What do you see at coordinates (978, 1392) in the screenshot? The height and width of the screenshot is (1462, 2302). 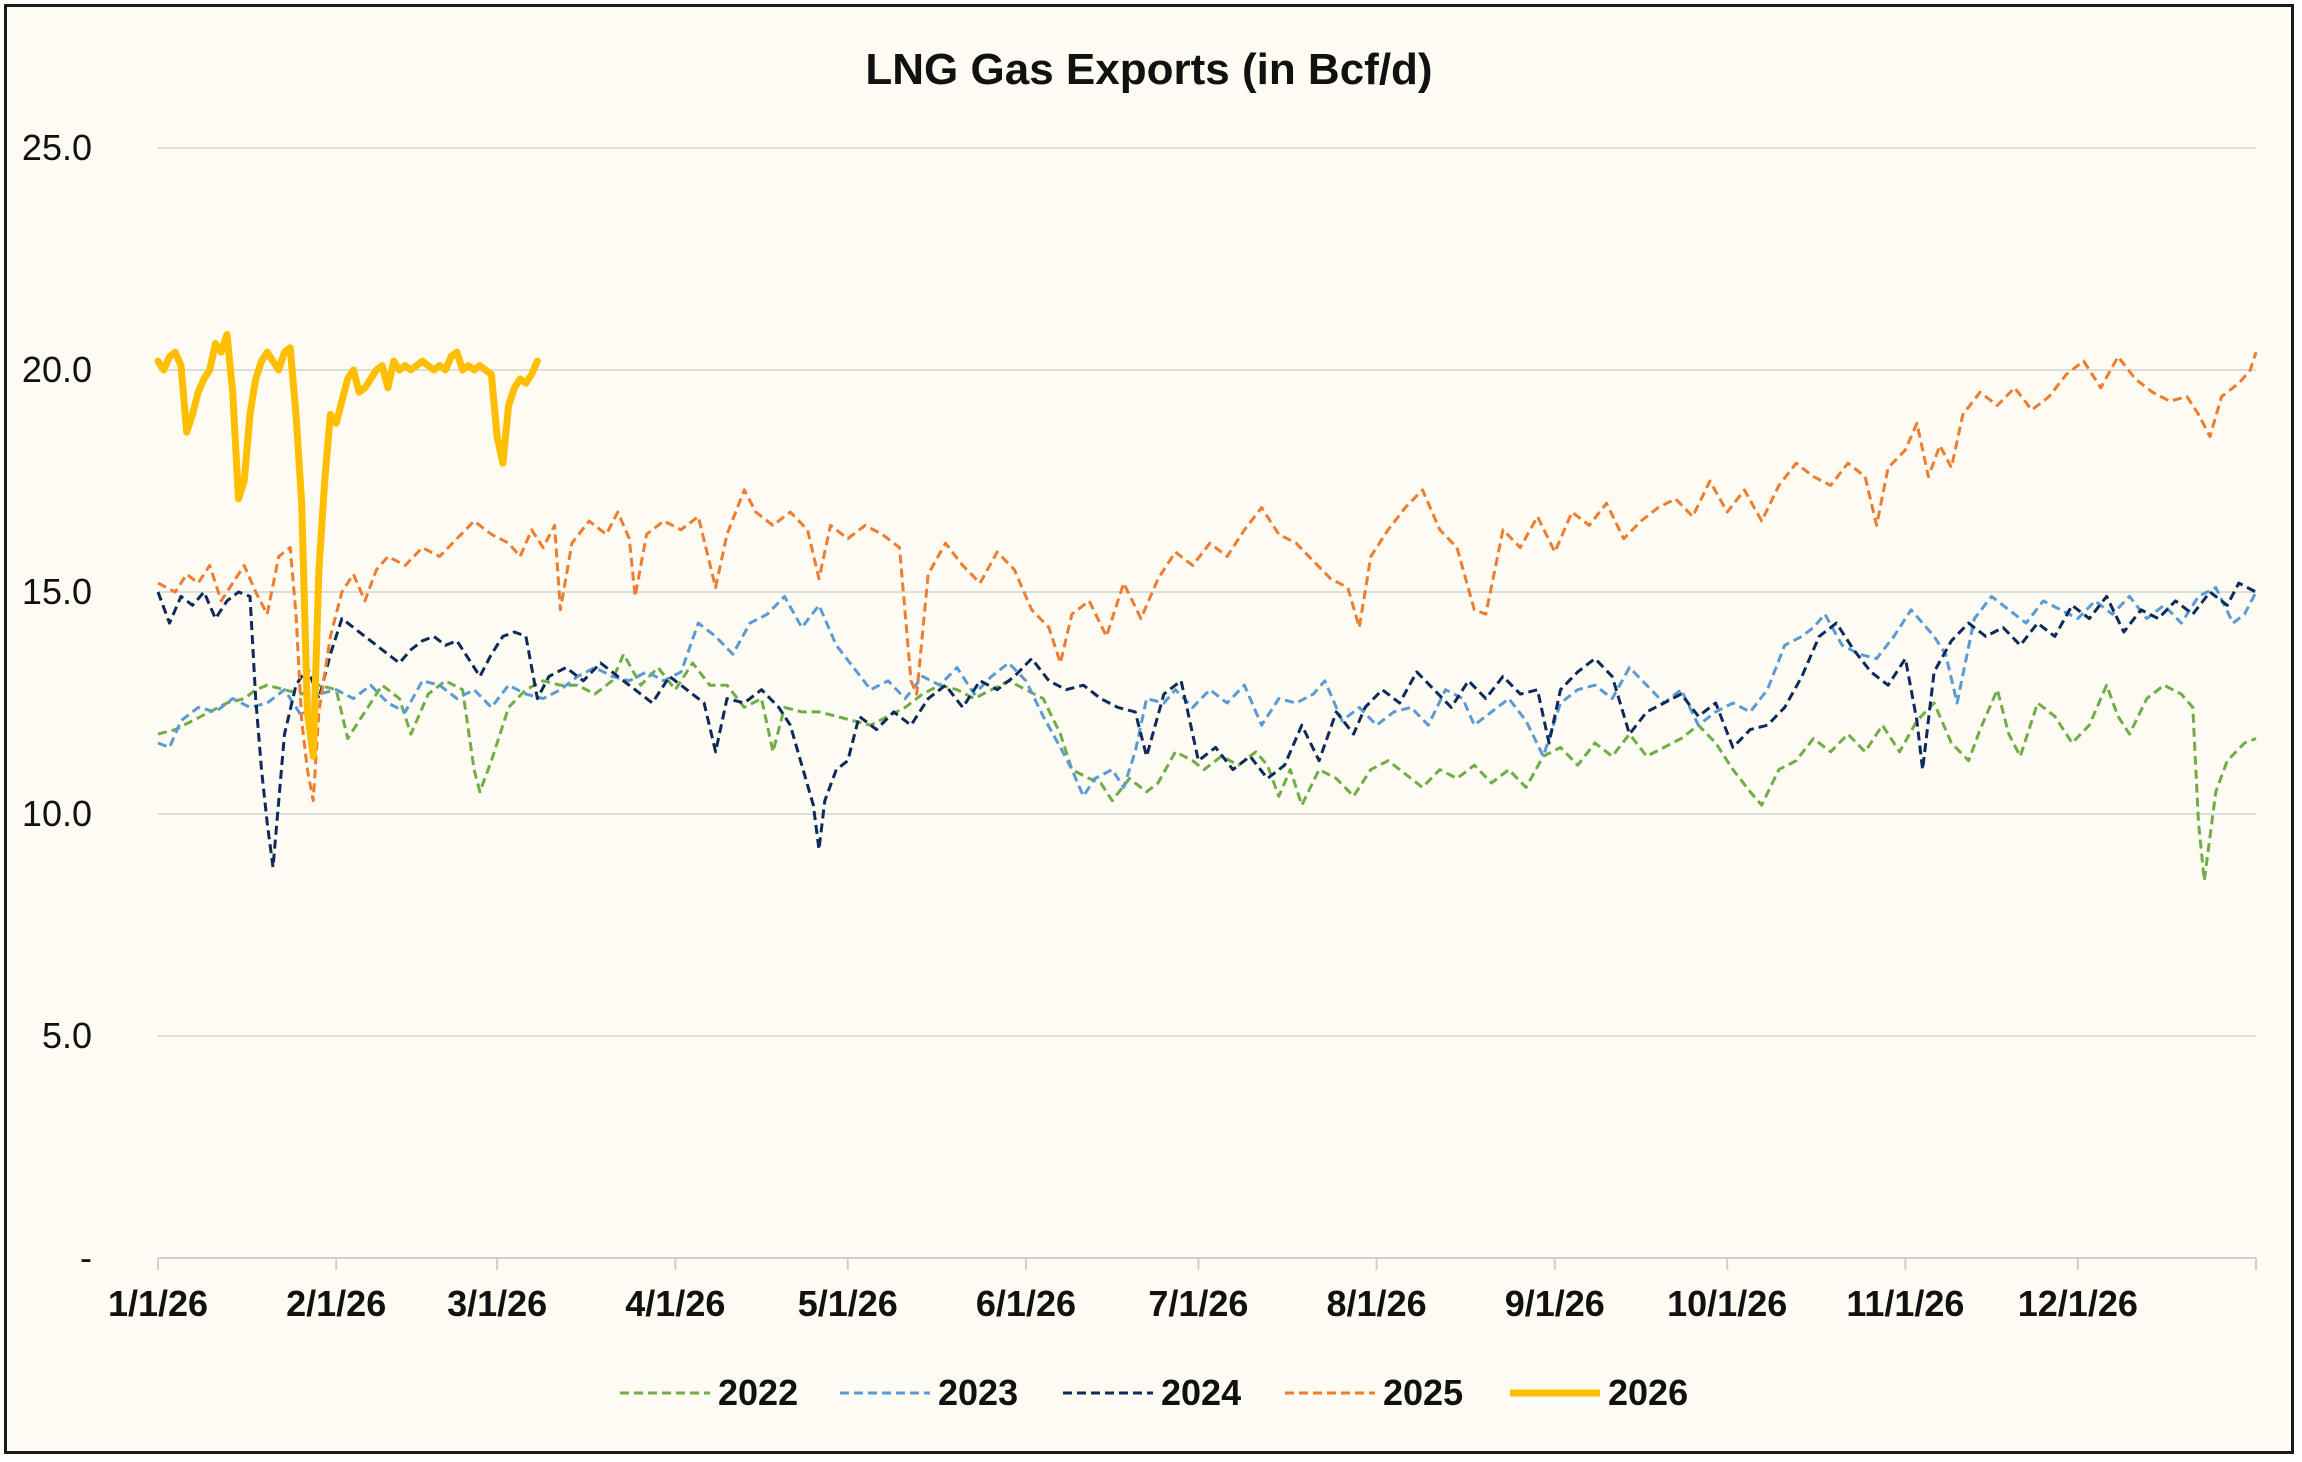 I see `legend-label-2023: 2023` at bounding box center [978, 1392].